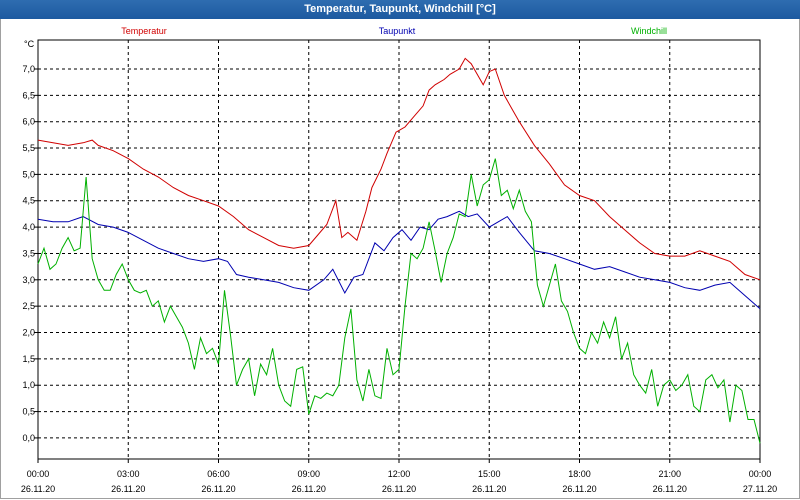 This screenshot has height=500, width=800. Describe the element at coordinates (28, 122) in the screenshot. I see `y-tick-label: 6,0` at that location.